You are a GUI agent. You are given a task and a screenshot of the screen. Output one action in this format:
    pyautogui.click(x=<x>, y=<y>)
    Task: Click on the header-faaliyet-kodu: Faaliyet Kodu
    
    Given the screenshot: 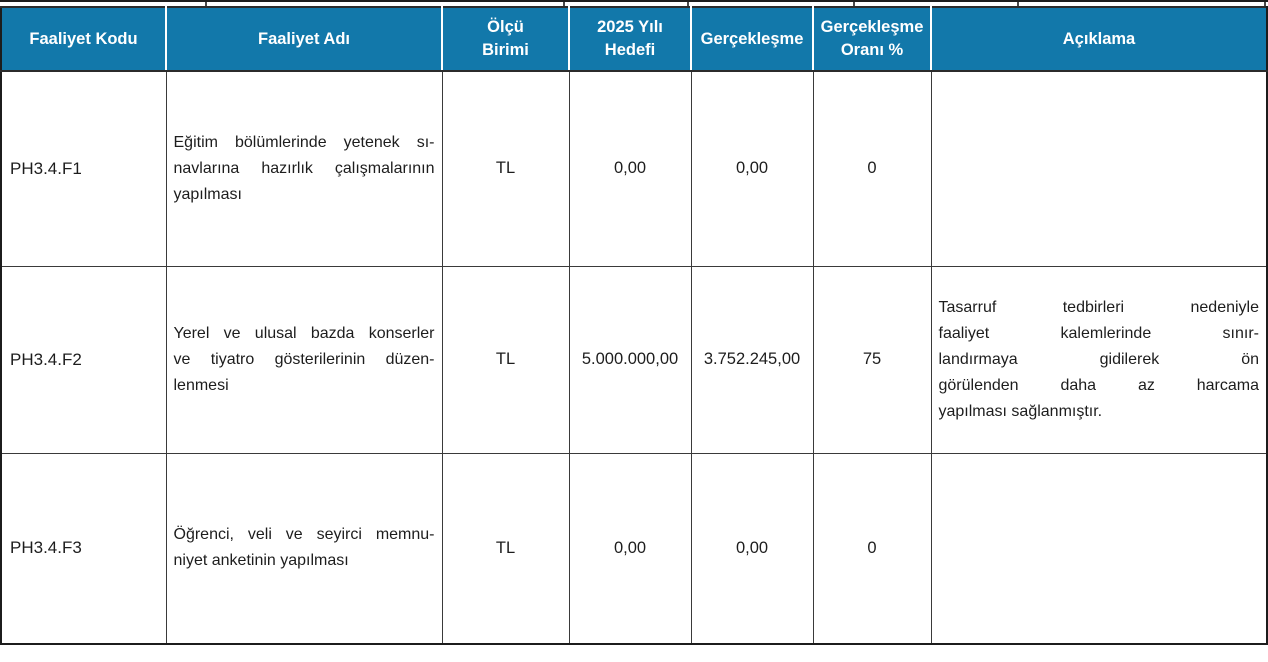 What is the action you would take?
    pyautogui.click(x=83, y=39)
    